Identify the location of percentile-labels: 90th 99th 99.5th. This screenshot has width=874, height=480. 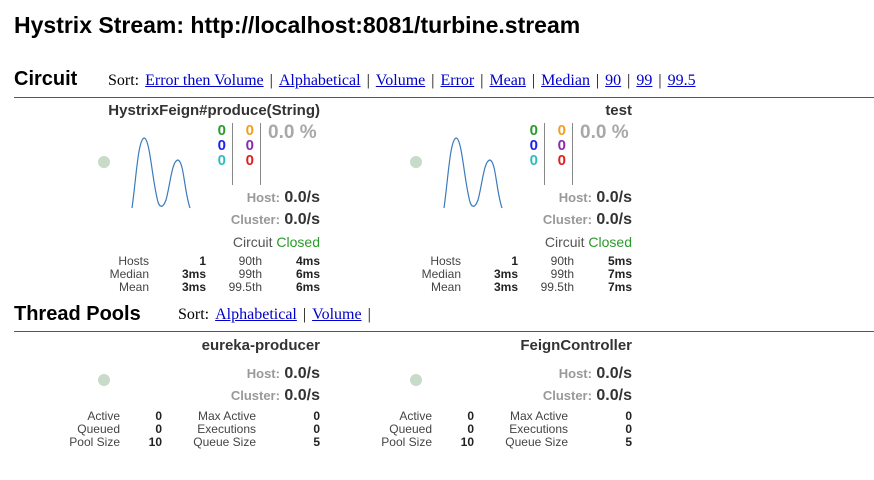
(237, 274).